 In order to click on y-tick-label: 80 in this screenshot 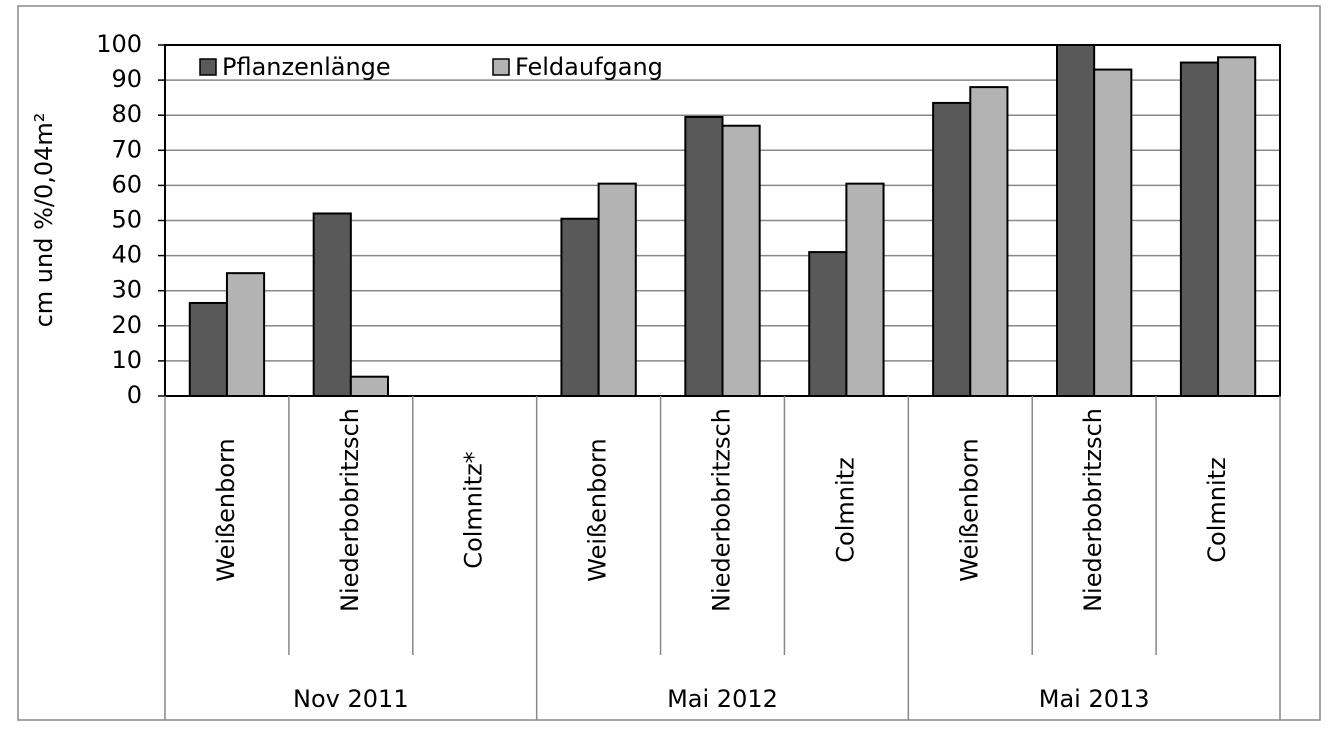, I will do `click(126, 114)`.